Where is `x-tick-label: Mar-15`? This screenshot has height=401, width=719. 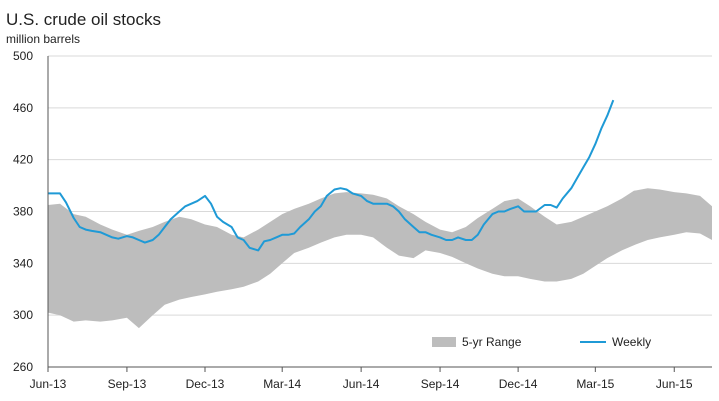 x-tick-label: Mar-15 is located at coordinates (595, 384).